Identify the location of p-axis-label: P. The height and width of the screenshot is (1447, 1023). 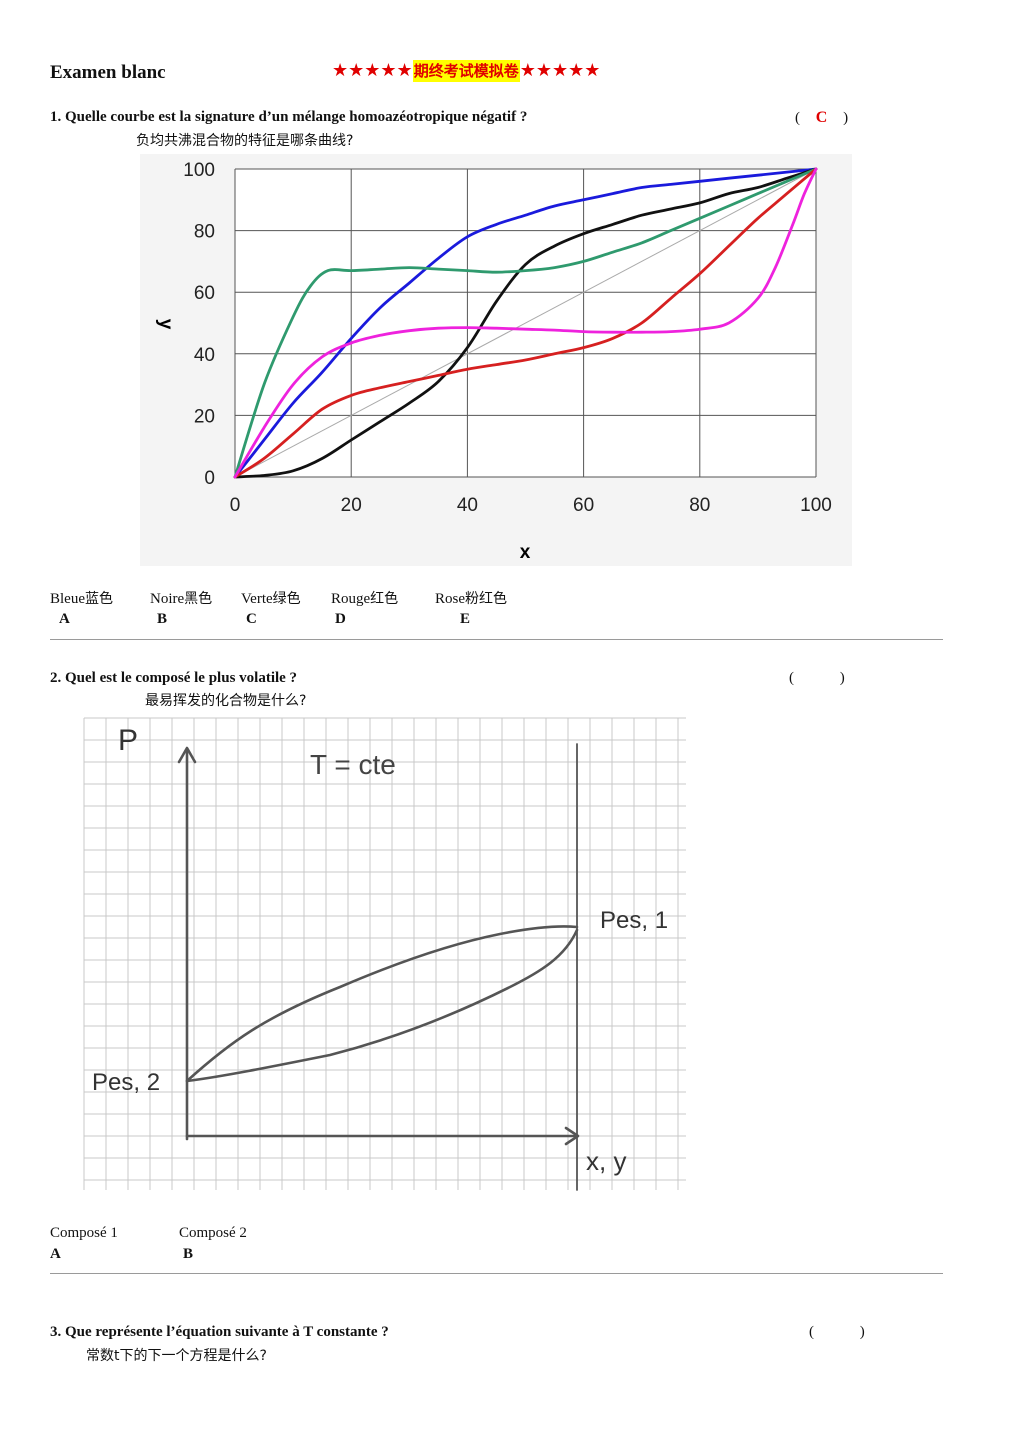
(128, 740).